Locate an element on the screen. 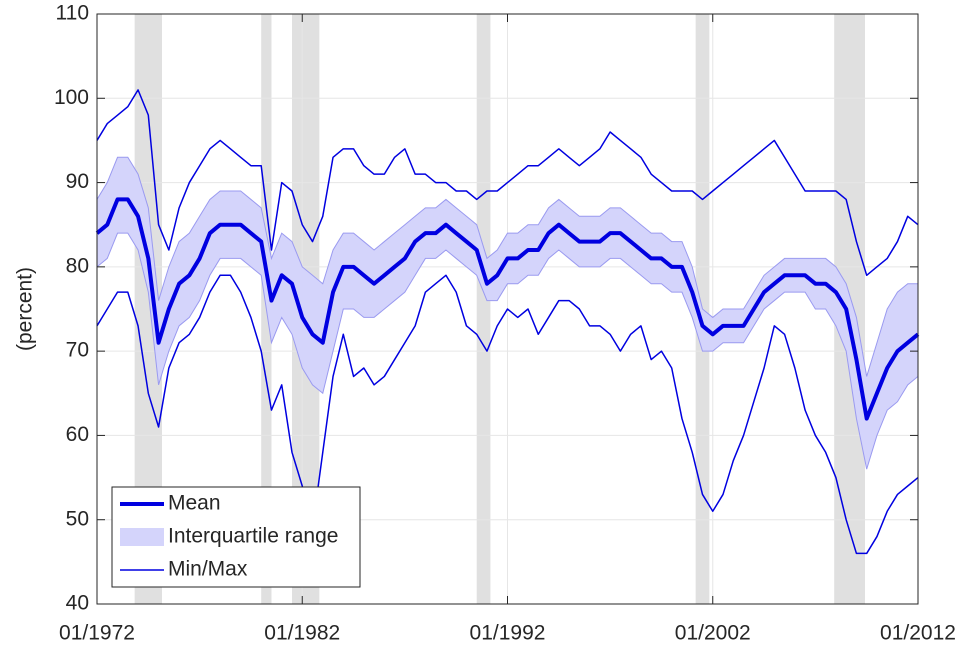 Image resolution: width=969 pixels, height=653 pixels. y-tick-label: 90 is located at coordinates (77, 181).